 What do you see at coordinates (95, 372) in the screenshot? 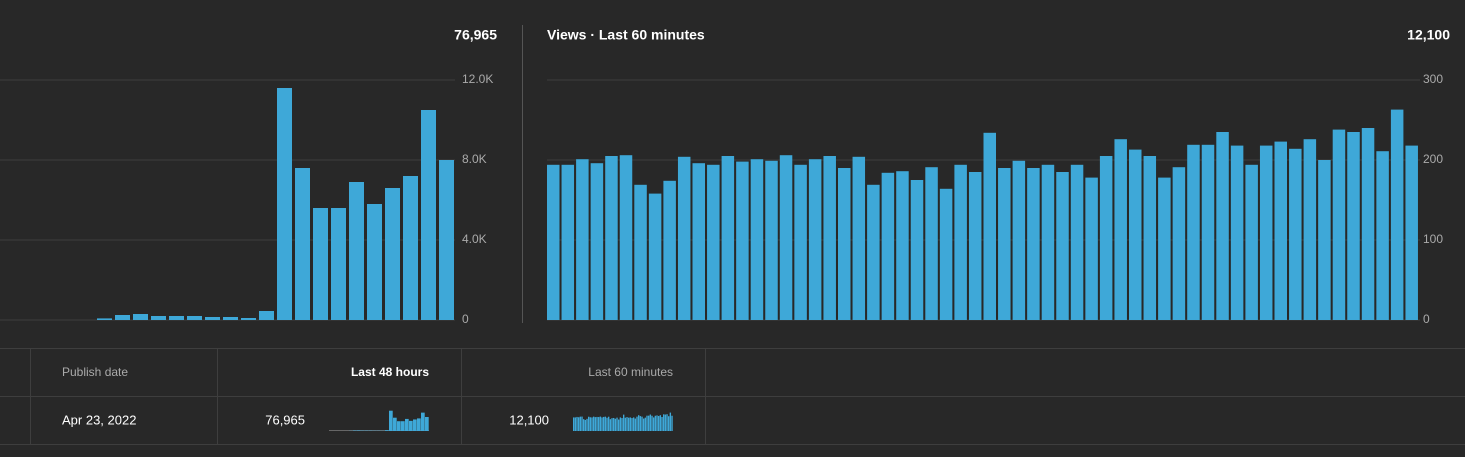
I see `column-header: Publish date` at bounding box center [95, 372].